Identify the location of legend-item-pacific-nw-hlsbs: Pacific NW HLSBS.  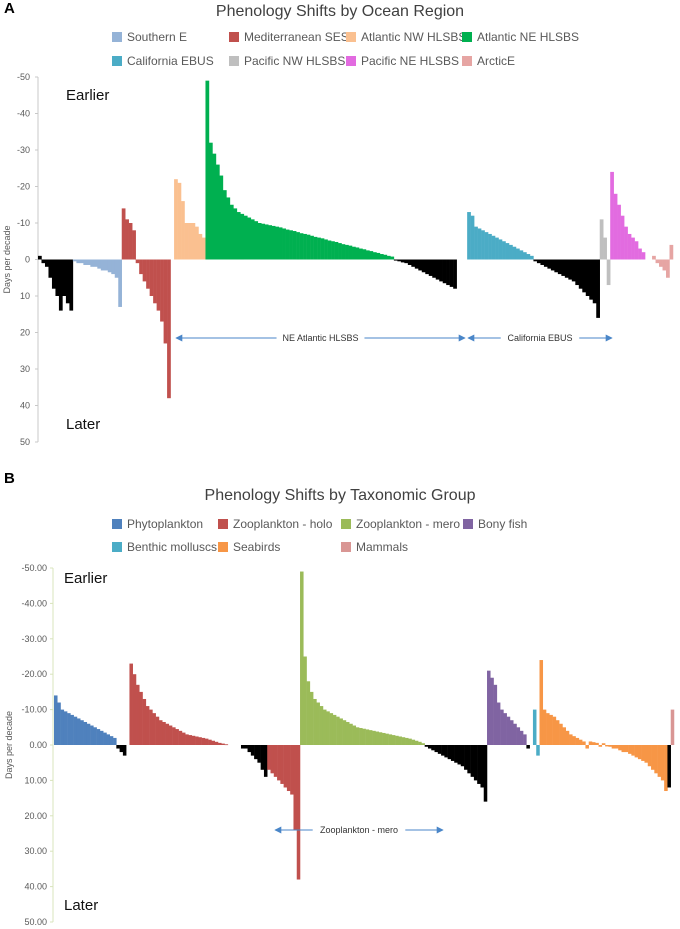
(287, 61).